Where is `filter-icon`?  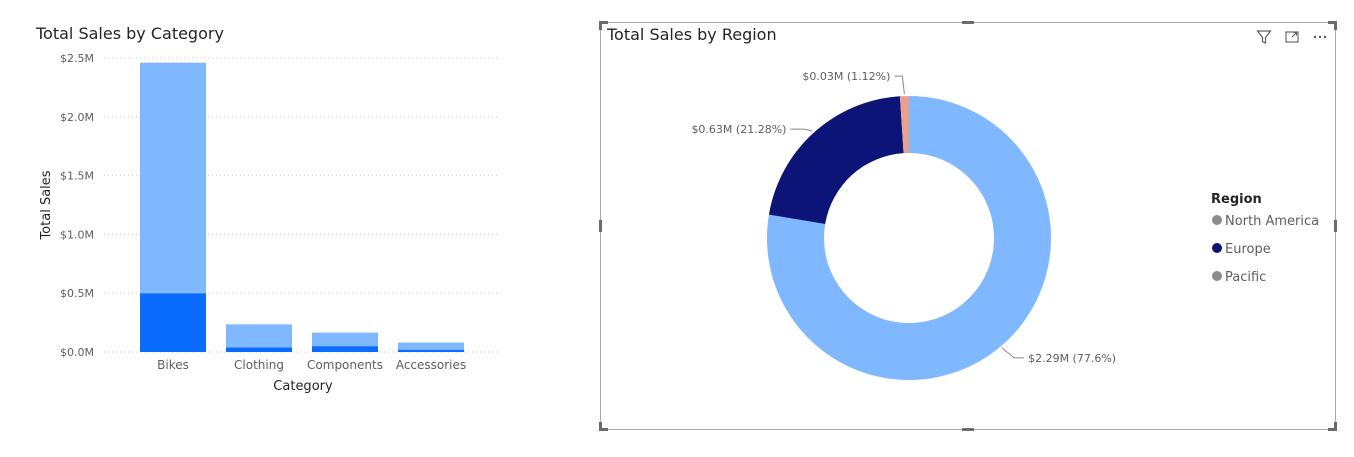 filter-icon is located at coordinates (1264, 37).